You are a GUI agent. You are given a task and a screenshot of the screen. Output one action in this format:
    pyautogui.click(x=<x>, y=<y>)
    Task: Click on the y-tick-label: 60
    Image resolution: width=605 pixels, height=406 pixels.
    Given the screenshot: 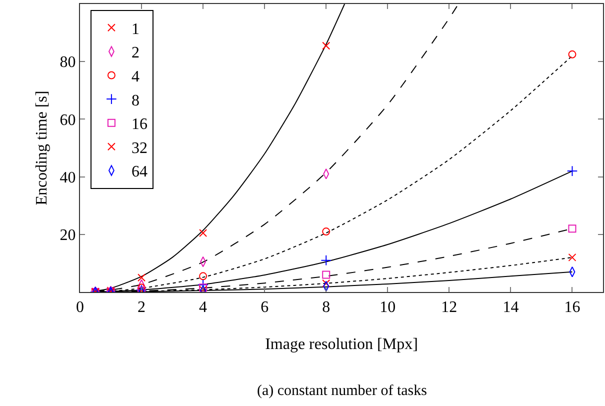 What is the action you would take?
    pyautogui.click(x=68, y=120)
    